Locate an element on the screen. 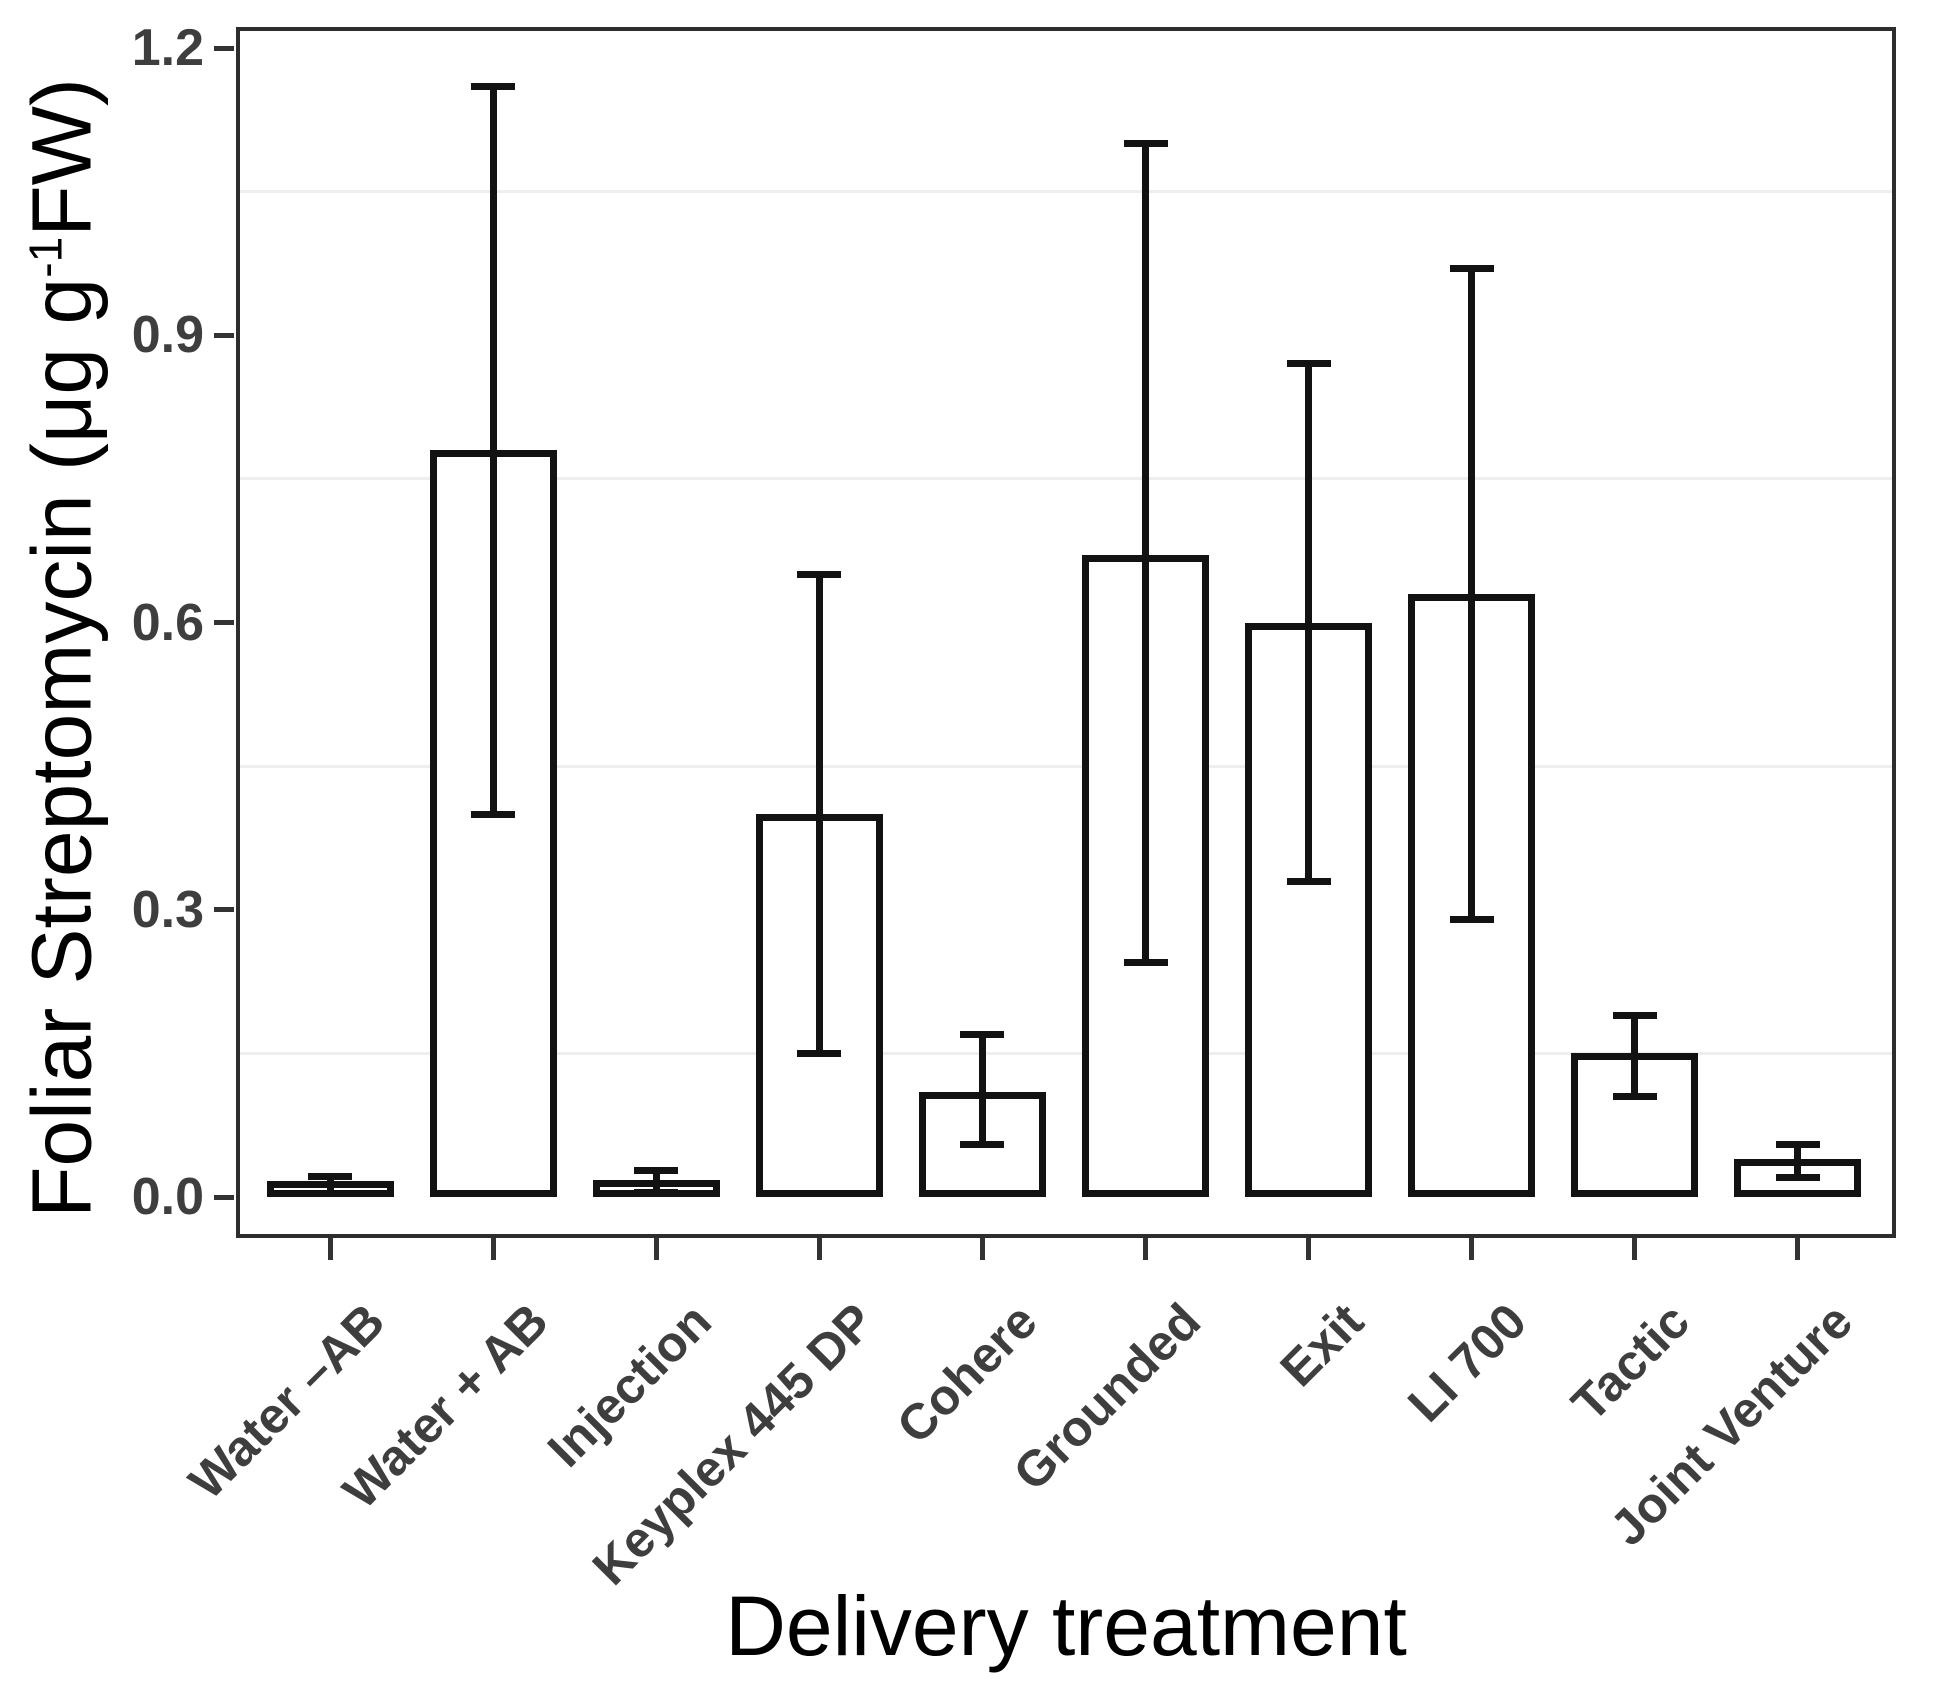 This screenshot has height=1684, width=1935. x-tick-label: Tactic is located at coordinates (1630, 1362).